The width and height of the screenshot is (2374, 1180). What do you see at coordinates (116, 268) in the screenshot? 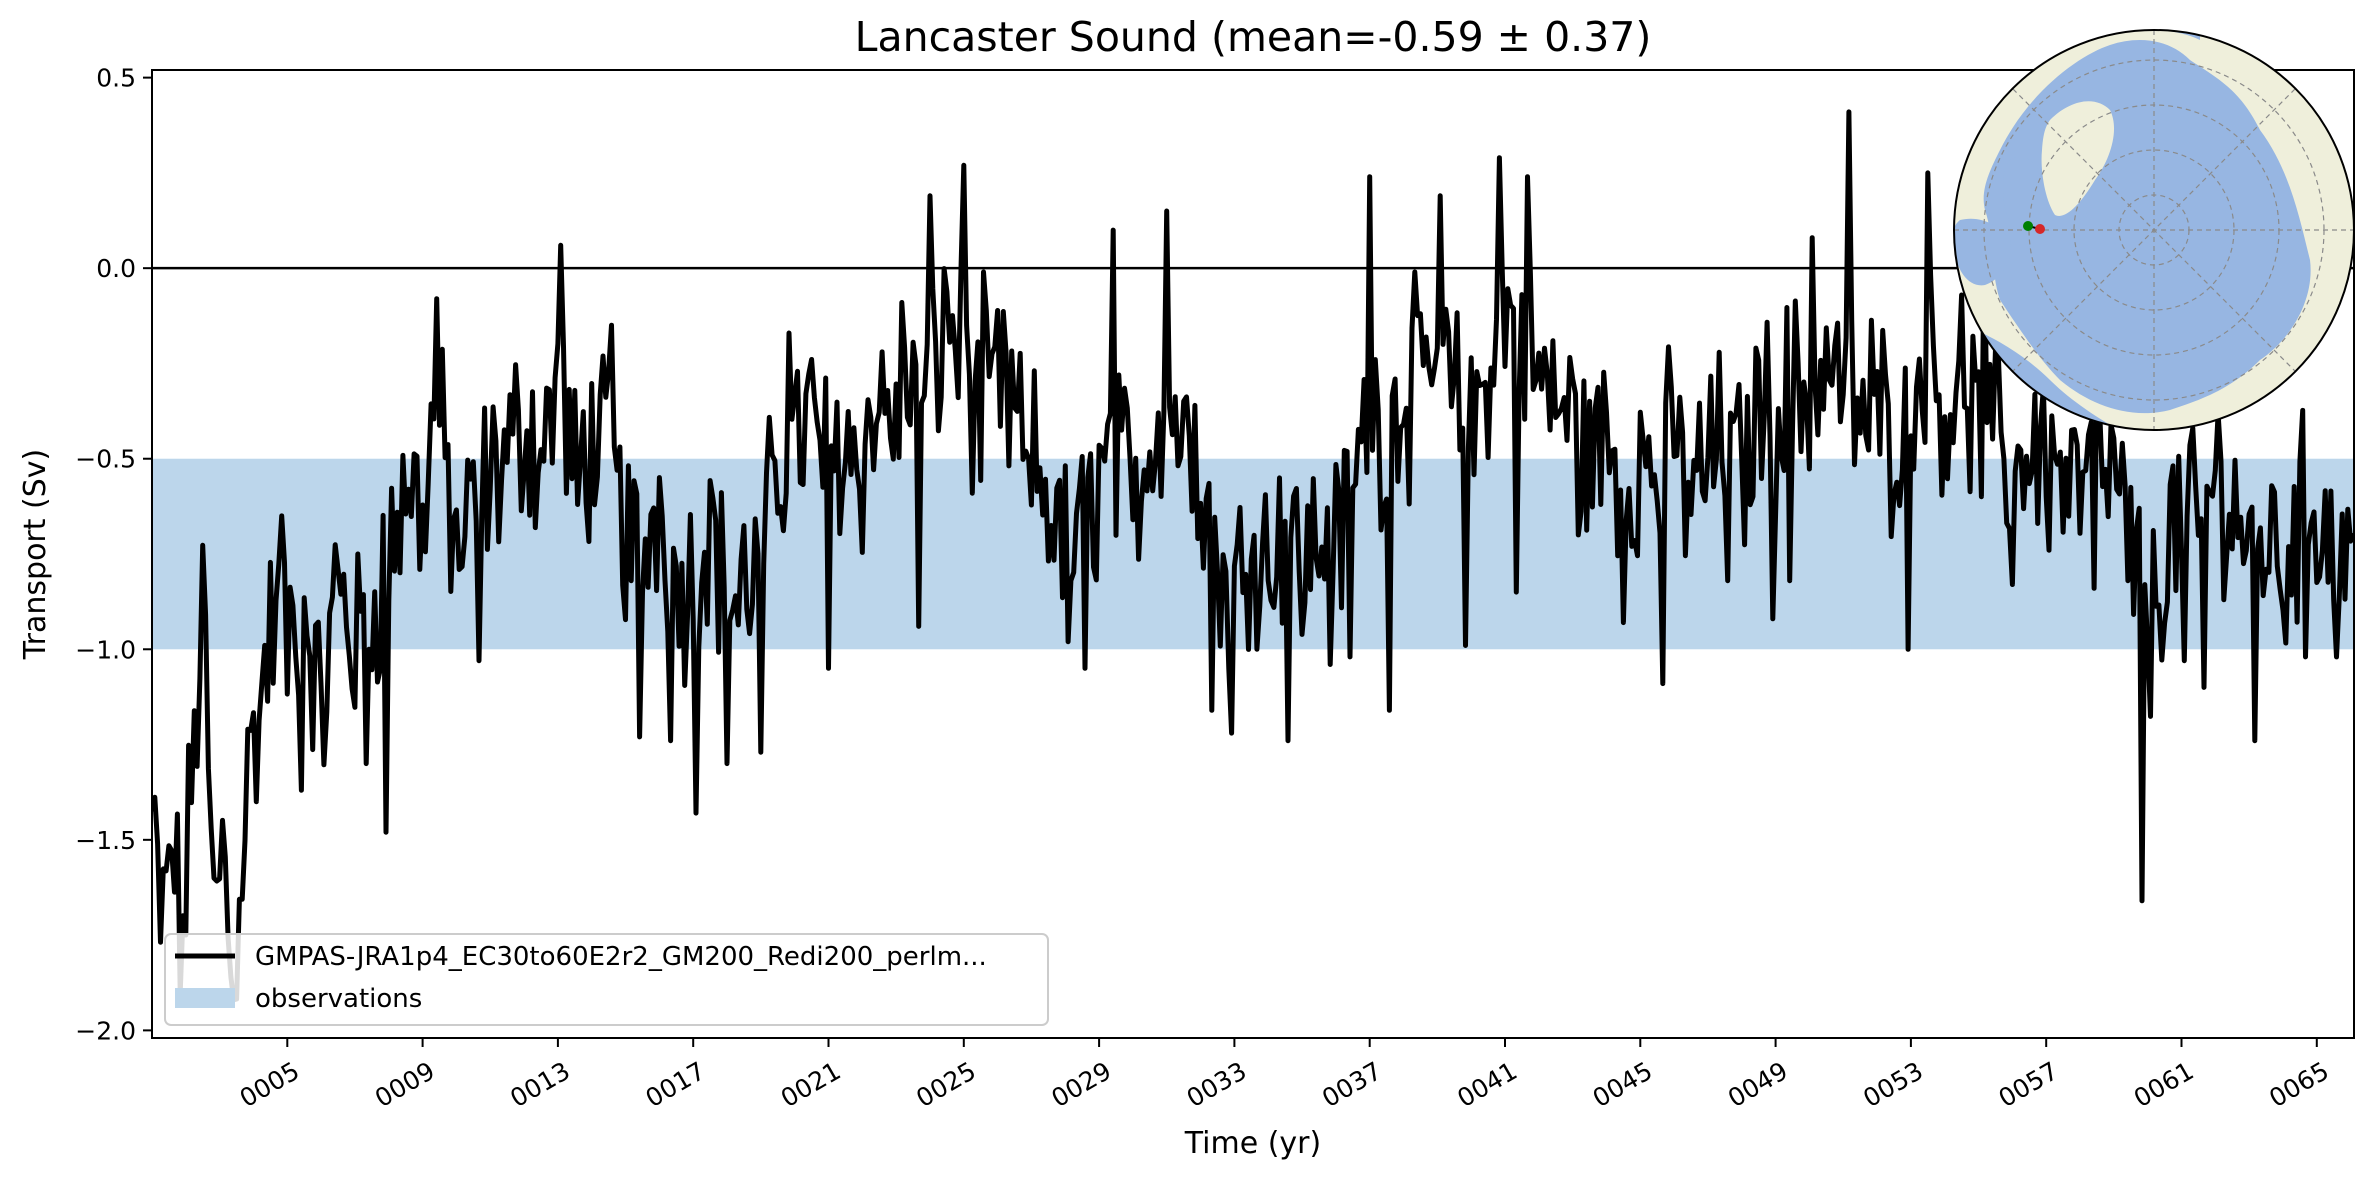
I see `y-tick-label: 0.0` at bounding box center [116, 268].